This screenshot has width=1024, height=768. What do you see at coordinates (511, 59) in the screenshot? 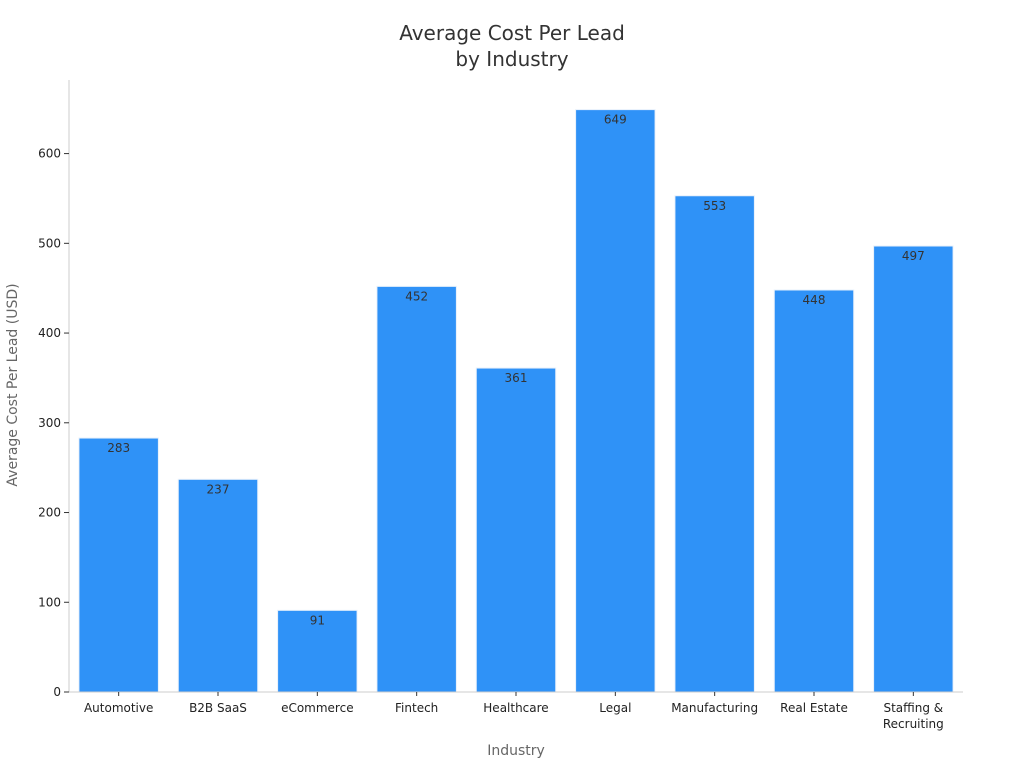
I see `chart-title-line-2: by Industry` at bounding box center [511, 59].